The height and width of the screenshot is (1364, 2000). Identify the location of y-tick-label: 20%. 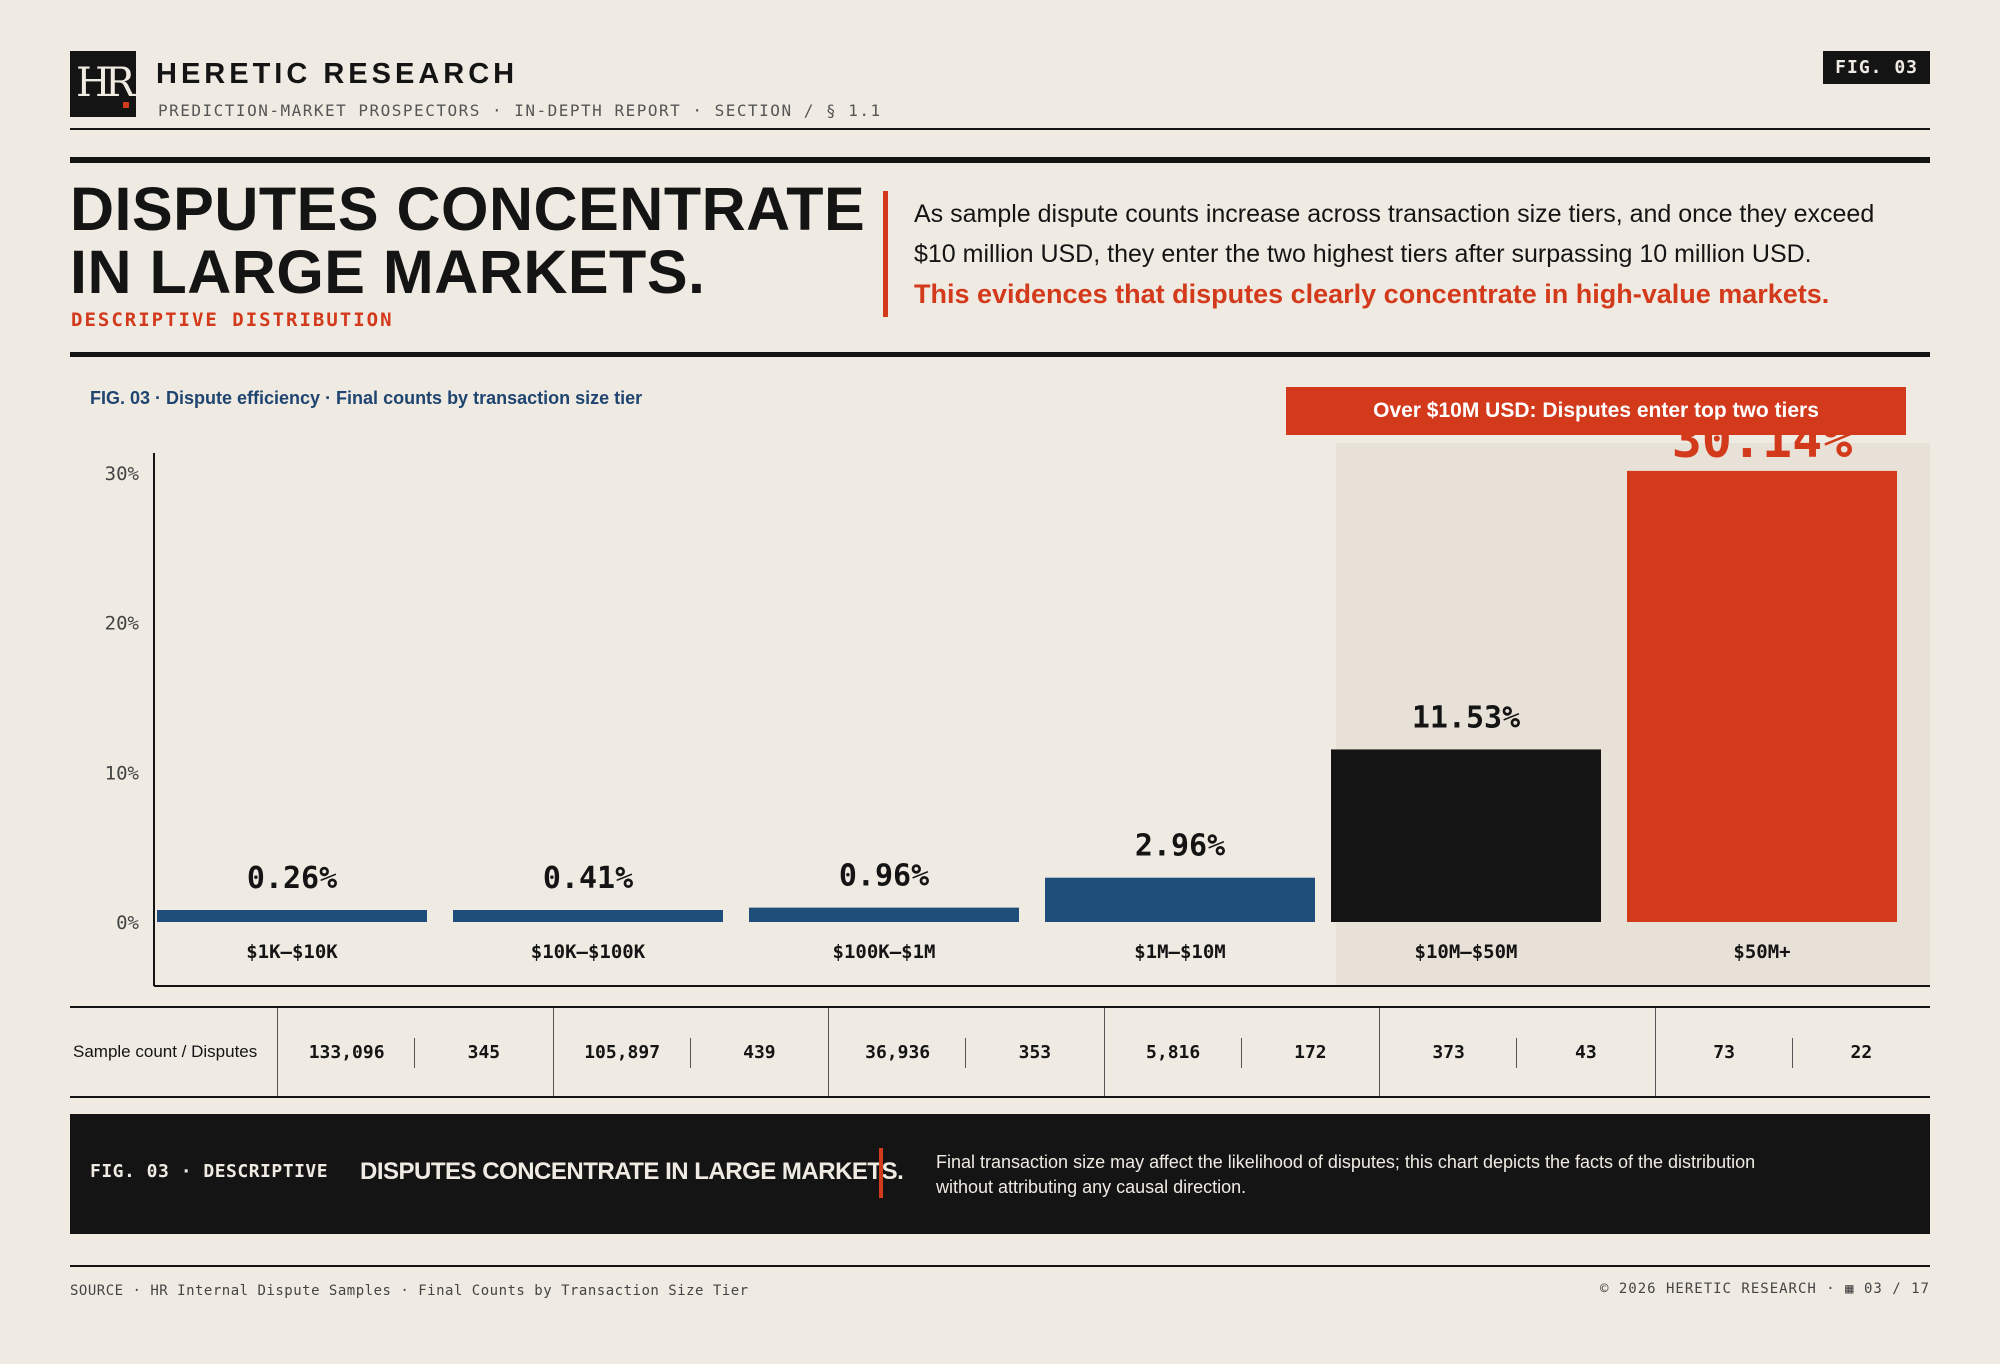
(122, 624).